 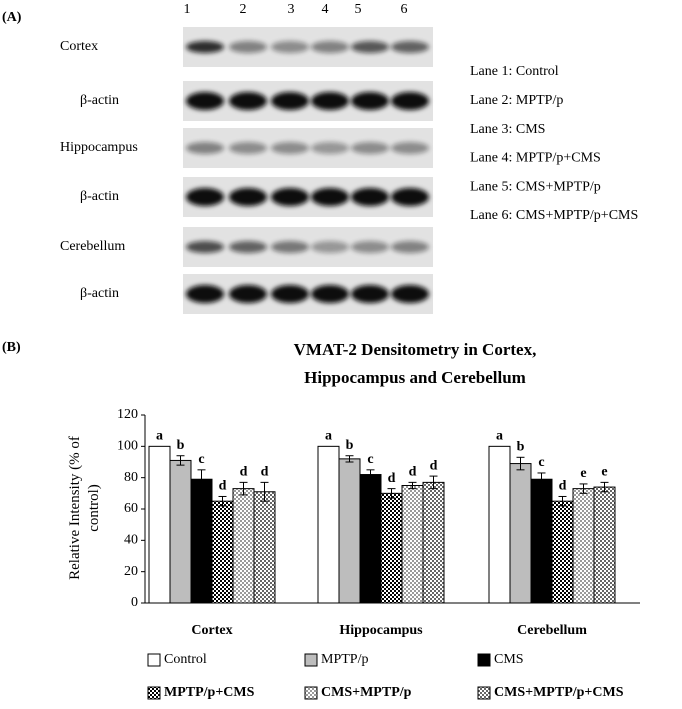 What do you see at coordinates (12, 17) in the screenshot?
I see `panel-label: (A)` at bounding box center [12, 17].